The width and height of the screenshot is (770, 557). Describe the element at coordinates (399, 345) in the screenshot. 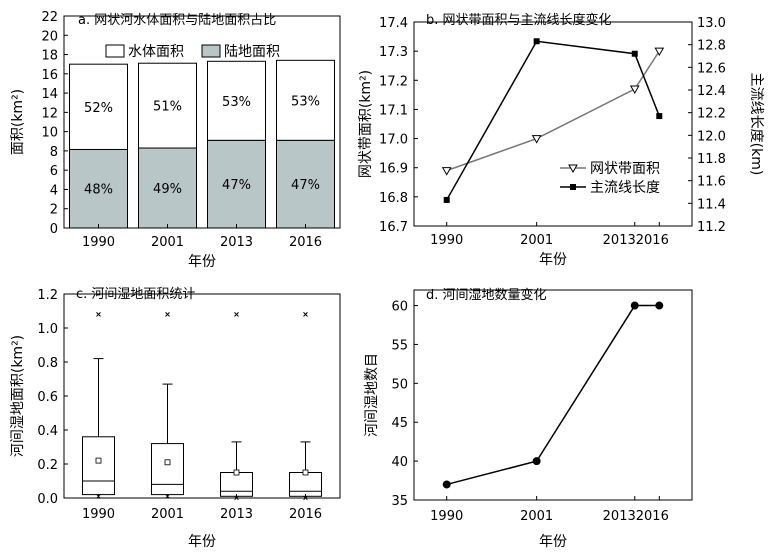

I see `y-tick-label: 55` at that location.